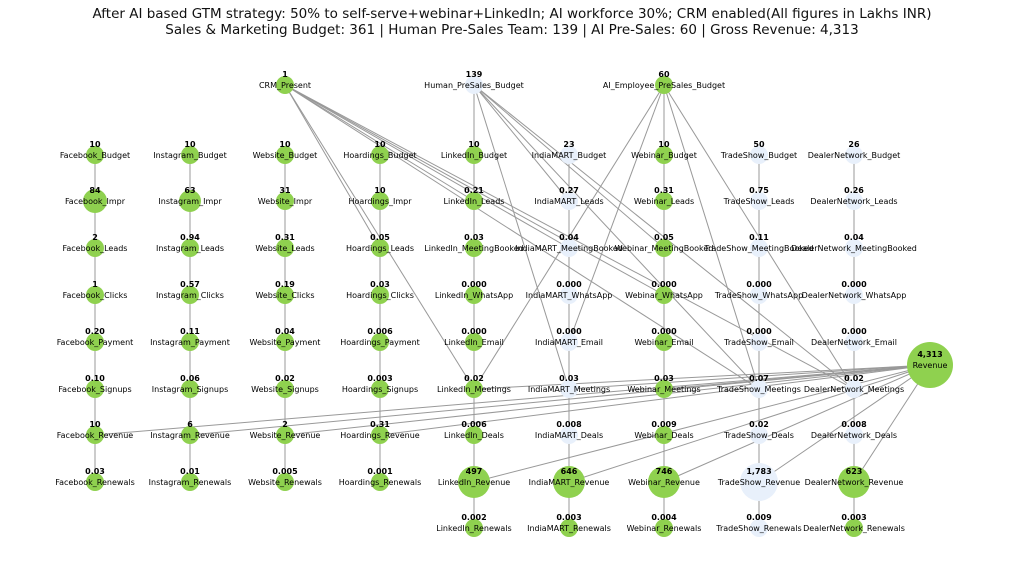 This screenshot has width=1024, height=582. I want to click on node-label: TradeShow_Email, so click(758, 342).